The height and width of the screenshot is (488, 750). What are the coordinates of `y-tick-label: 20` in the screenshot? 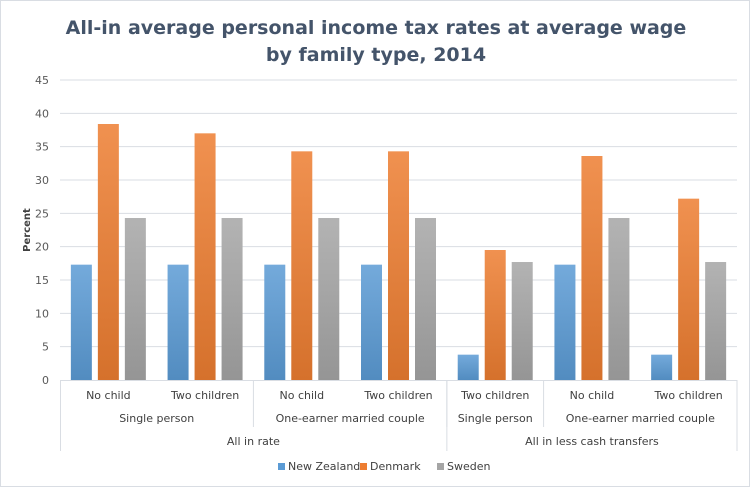 It's located at (42, 247).